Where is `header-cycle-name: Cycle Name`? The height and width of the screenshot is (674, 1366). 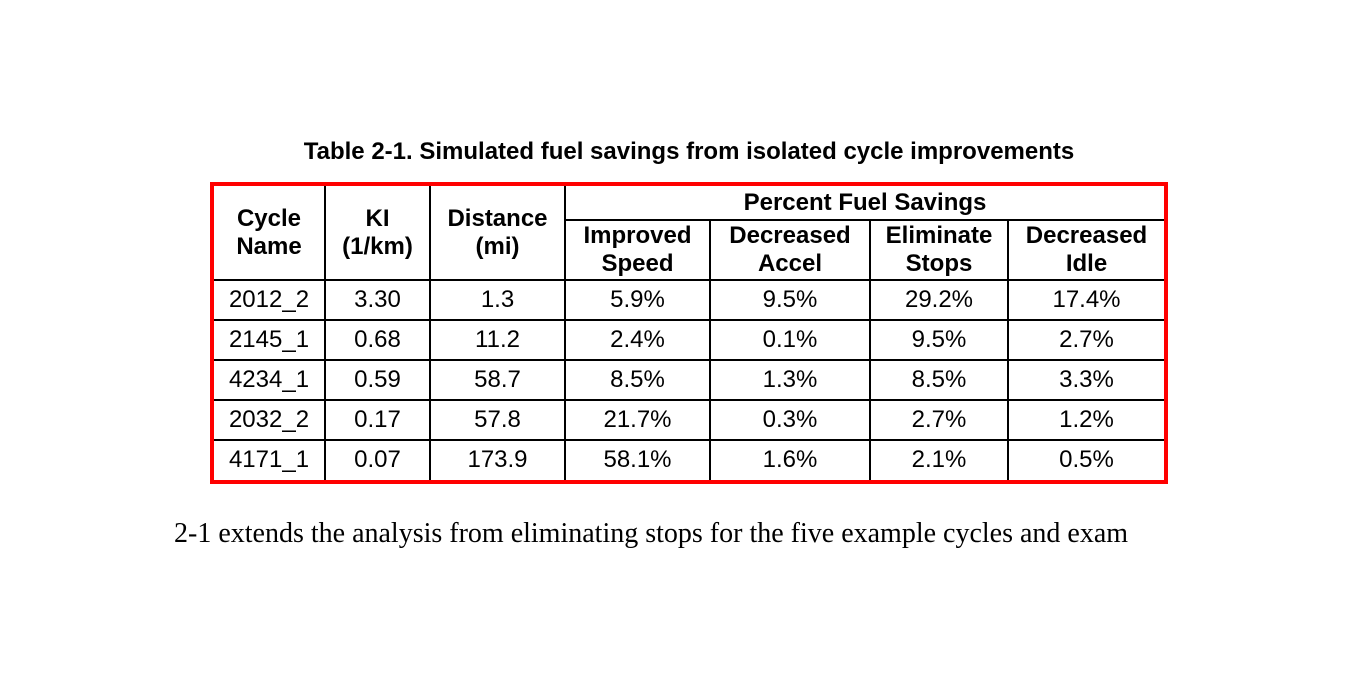
header-cycle-name: Cycle Name is located at coordinates (269, 233).